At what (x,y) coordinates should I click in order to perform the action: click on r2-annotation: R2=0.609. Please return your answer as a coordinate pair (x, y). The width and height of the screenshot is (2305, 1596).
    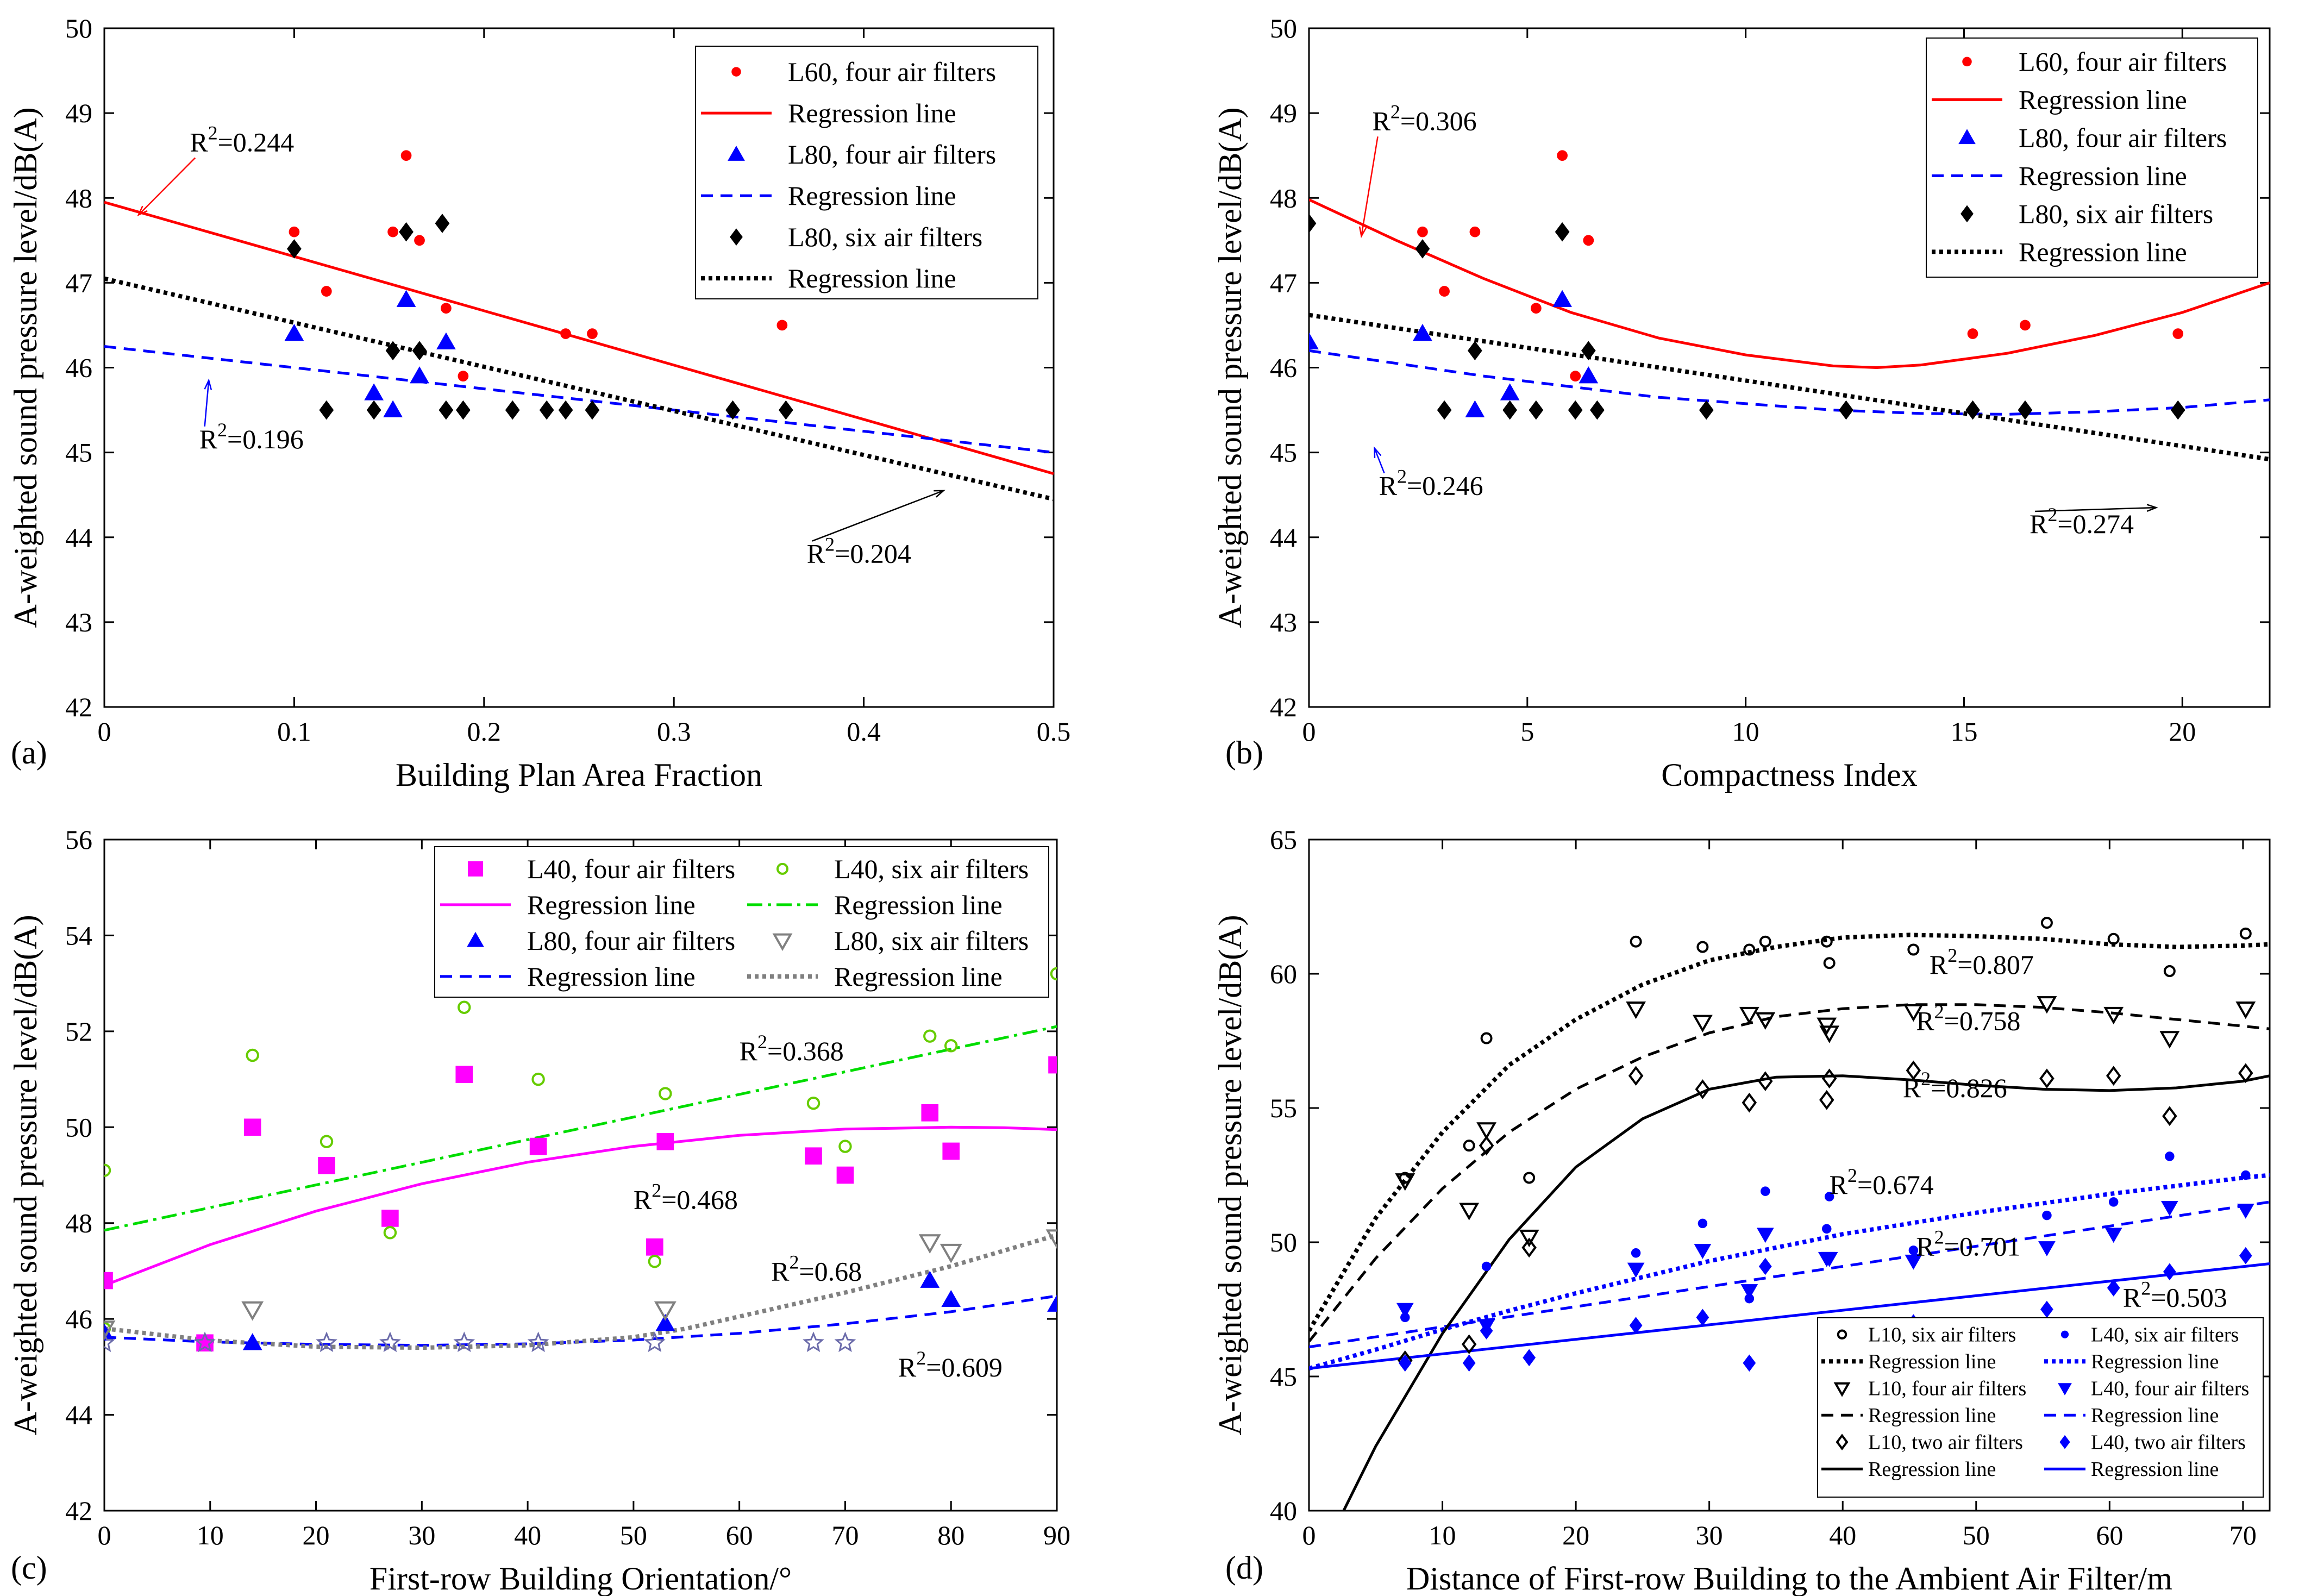
    Looking at the image, I should click on (950, 1364).